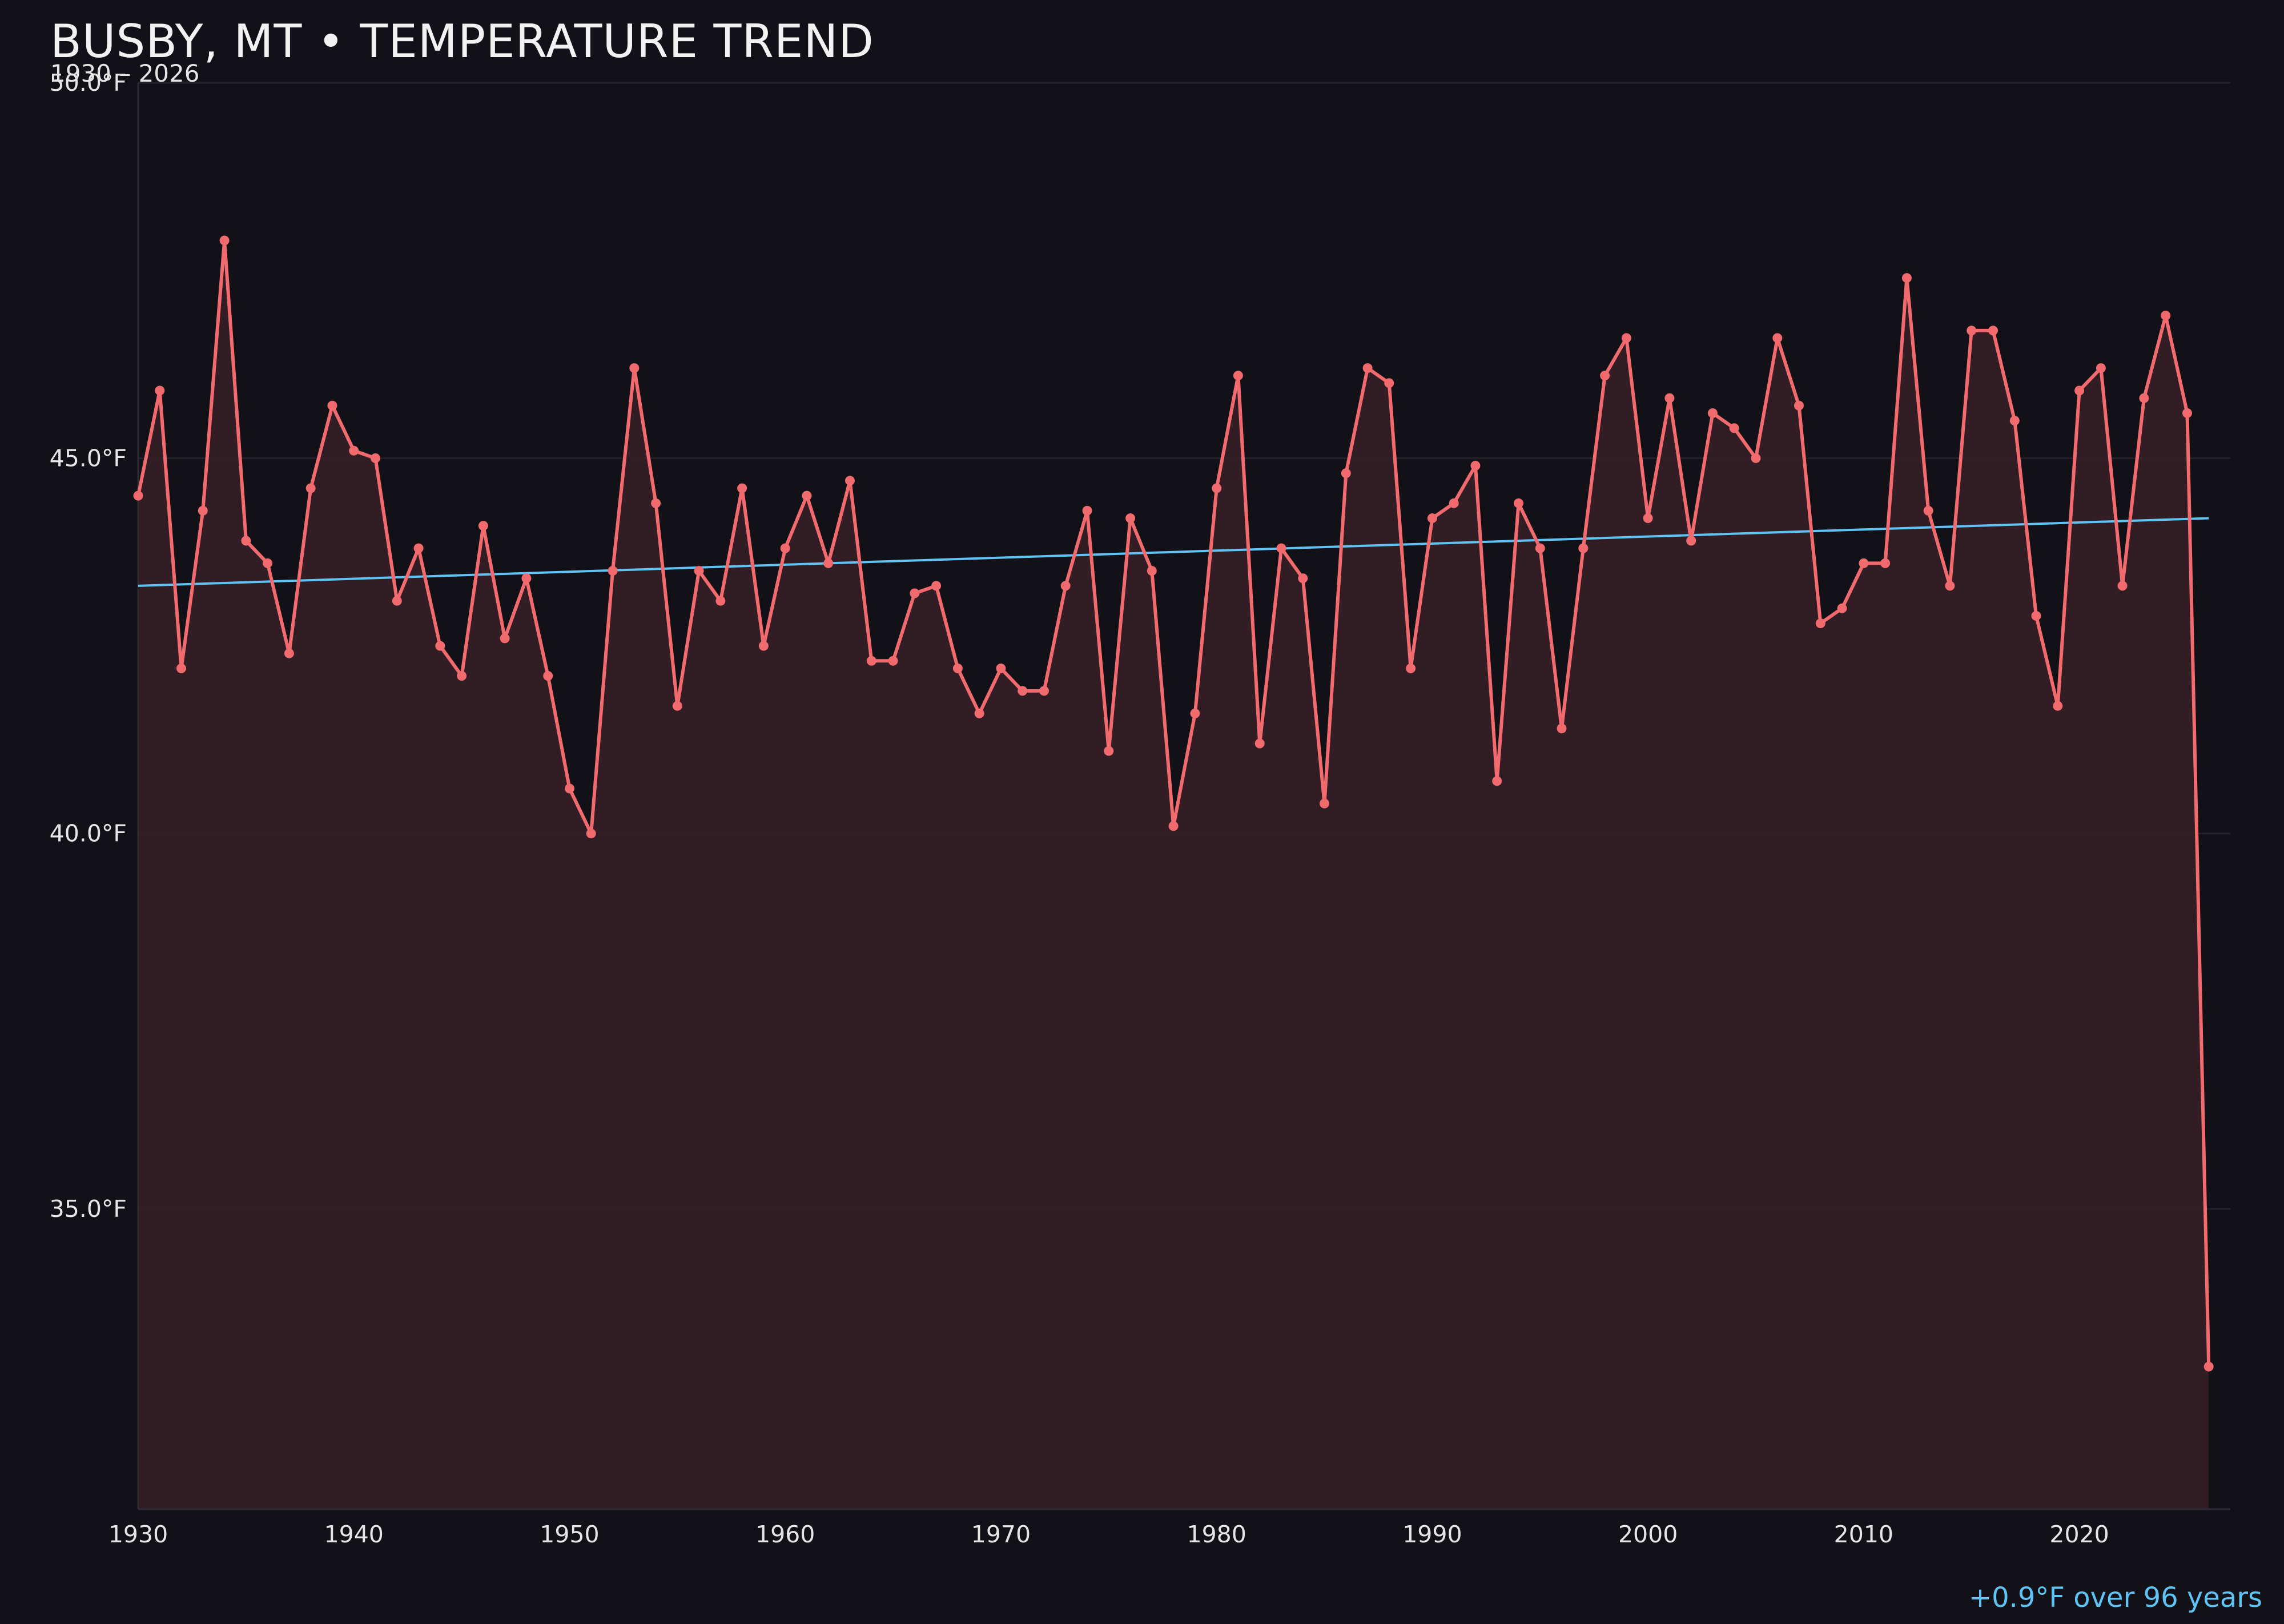 The height and width of the screenshot is (1624, 2284). I want to click on data-point-1986, so click(1346, 473).